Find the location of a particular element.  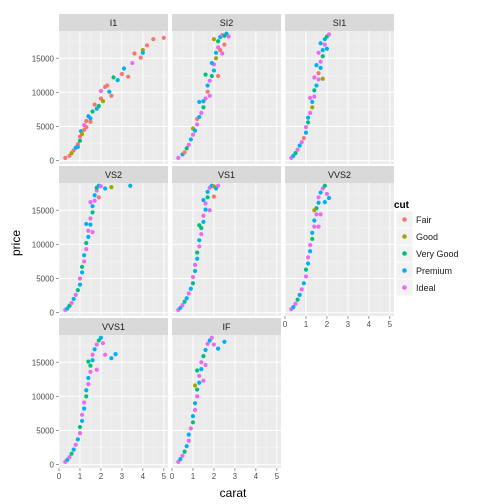

facet-strip-label: SI2 is located at coordinates (227, 23).